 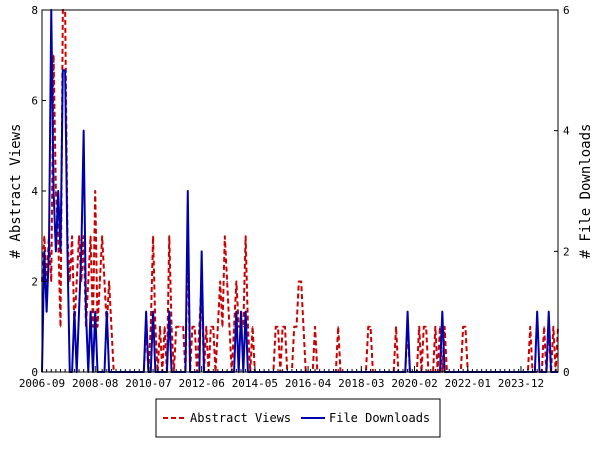 What do you see at coordinates (586, 191) in the screenshot?
I see `y-right-axis-title: # File Downloads` at bounding box center [586, 191].